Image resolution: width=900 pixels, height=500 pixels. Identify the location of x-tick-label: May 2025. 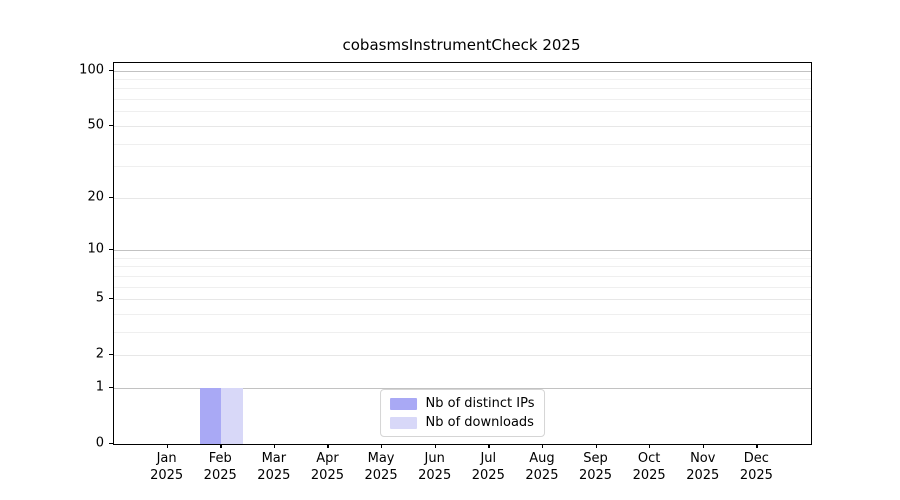
(381, 467).